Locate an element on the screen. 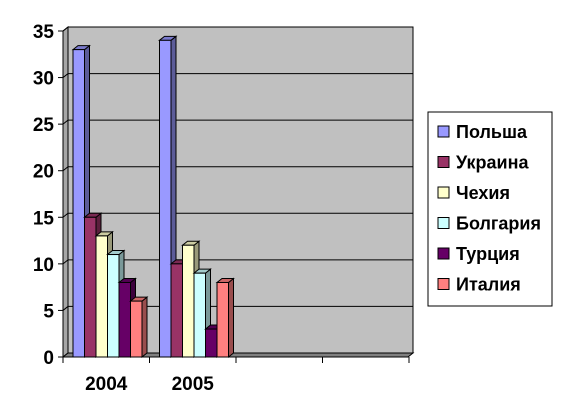 The width and height of the screenshot is (579, 419). legend-item: Украина is located at coordinates (483, 163).